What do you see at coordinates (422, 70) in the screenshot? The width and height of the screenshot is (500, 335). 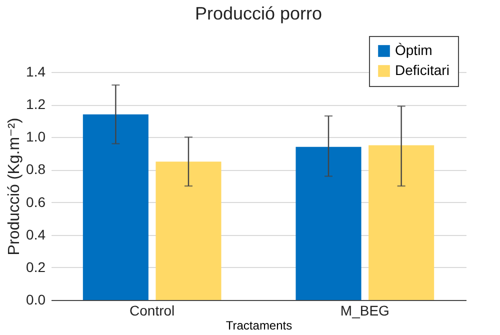 I see `legend-label: Deficitari` at bounding box center [422, 70].